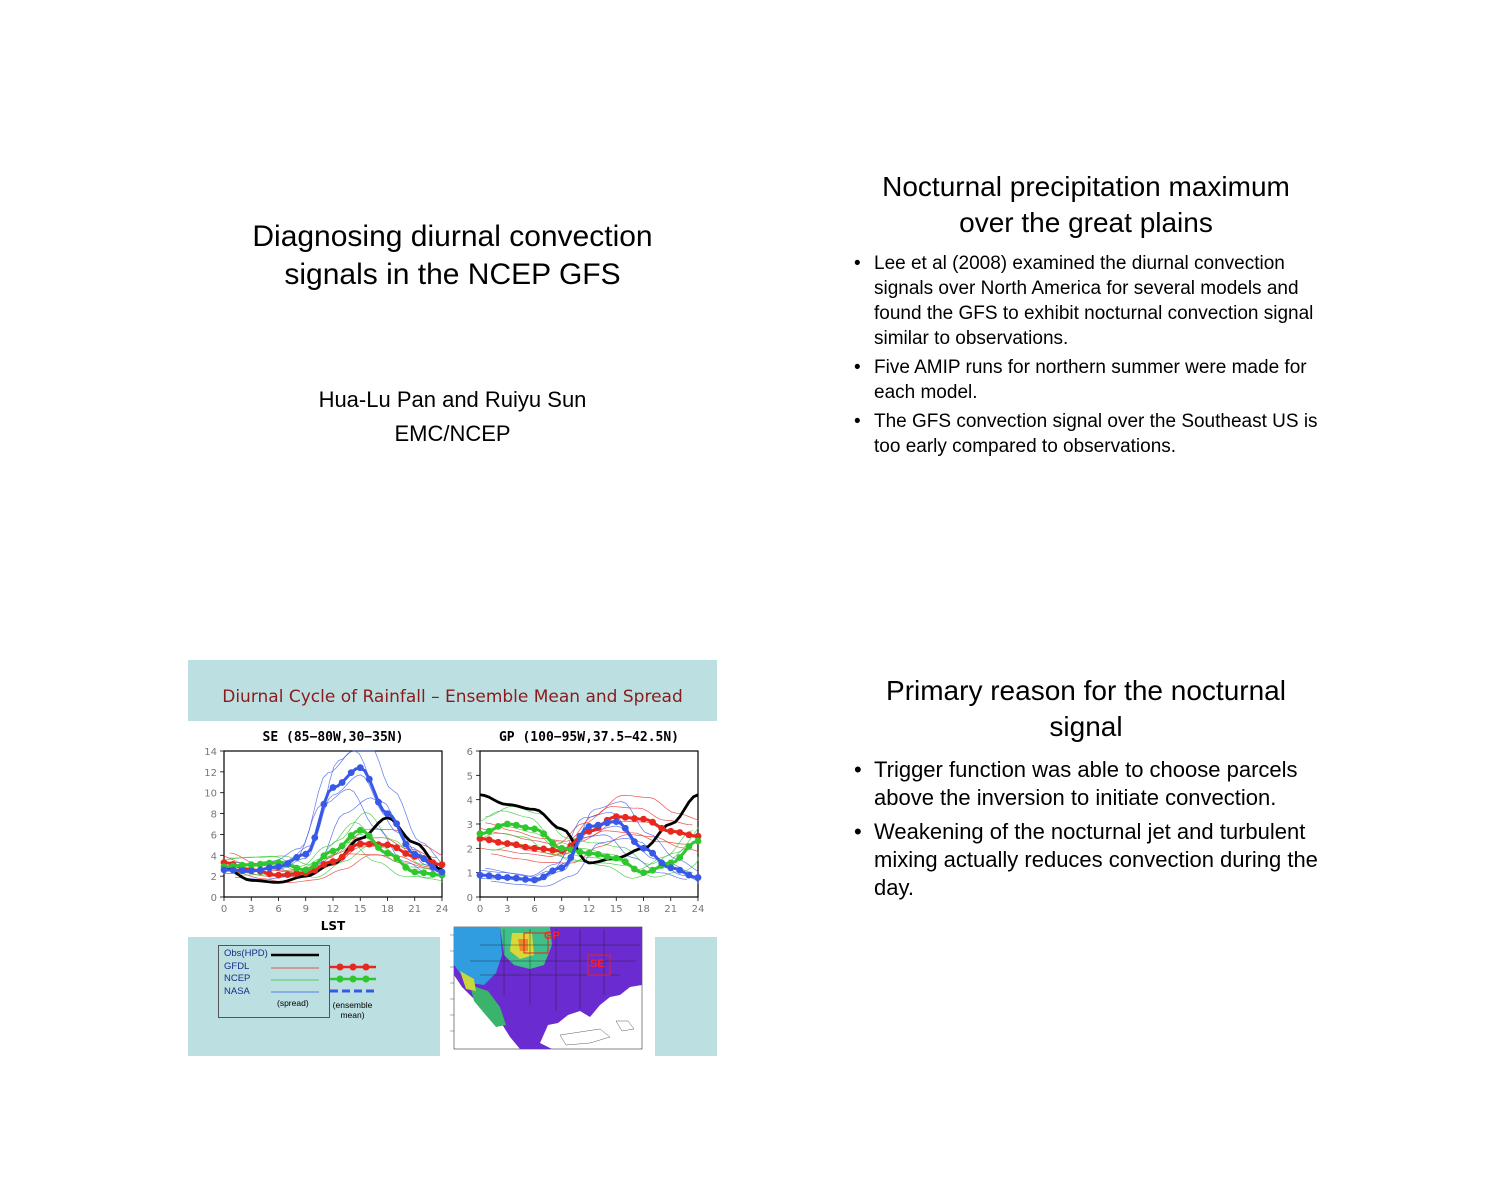 The height and width of the screenshot is (1200, 1500). Describe the element at coordinates (698, 909) in the screenshot. I see `x-tick-label: 24` at that location.